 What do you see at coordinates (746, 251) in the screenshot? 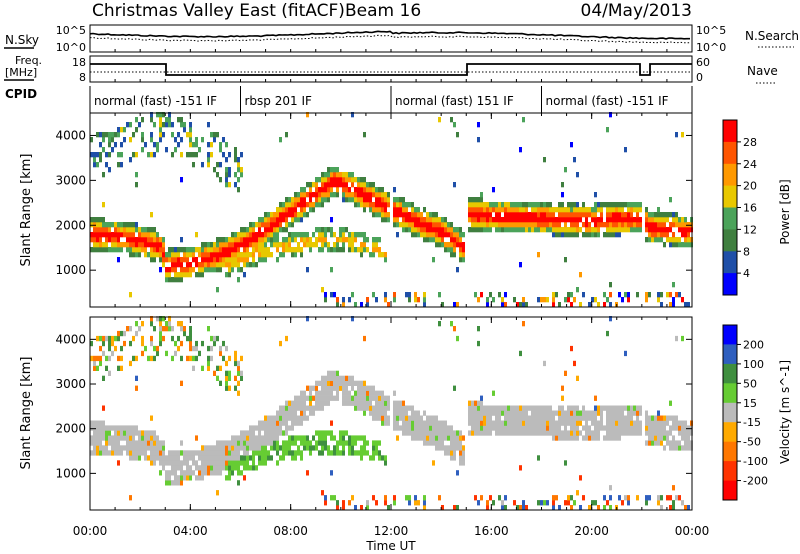
I see `colorbar-tick-label: 8` at bounding box center [746, 251].